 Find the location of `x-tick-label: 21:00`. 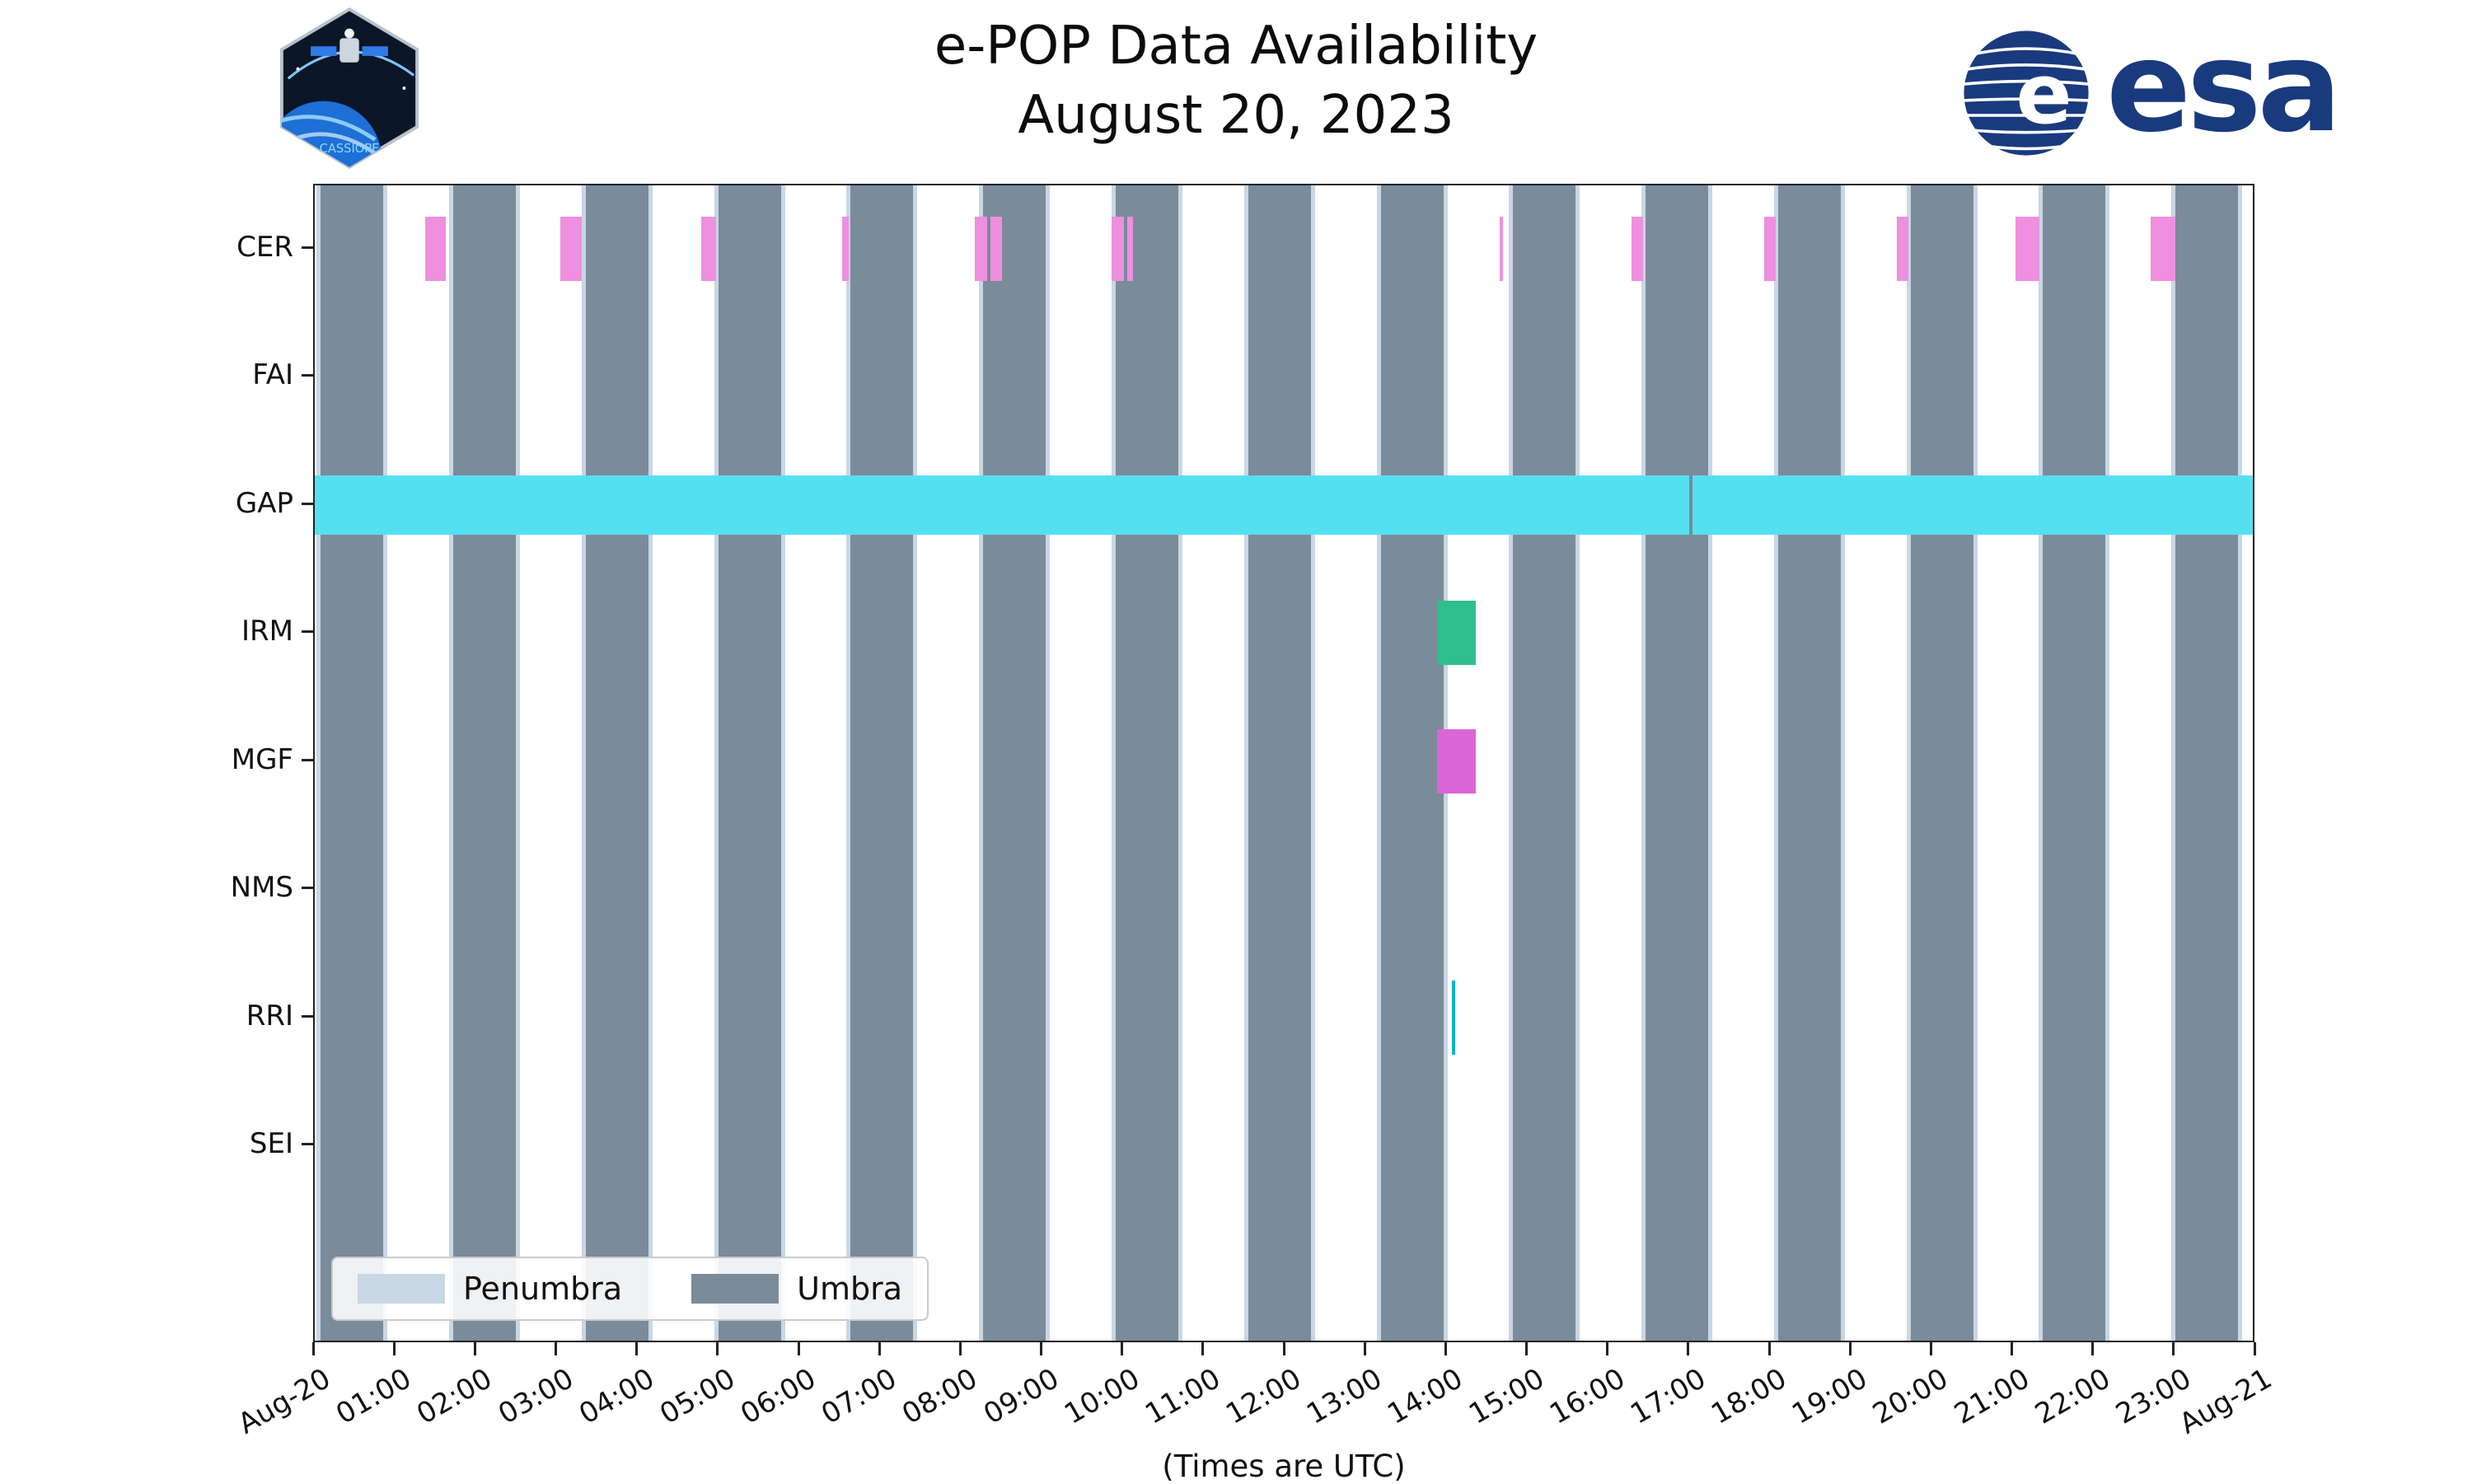

x-tick-label: 21:00 is located at coordinates (1991, 1396).